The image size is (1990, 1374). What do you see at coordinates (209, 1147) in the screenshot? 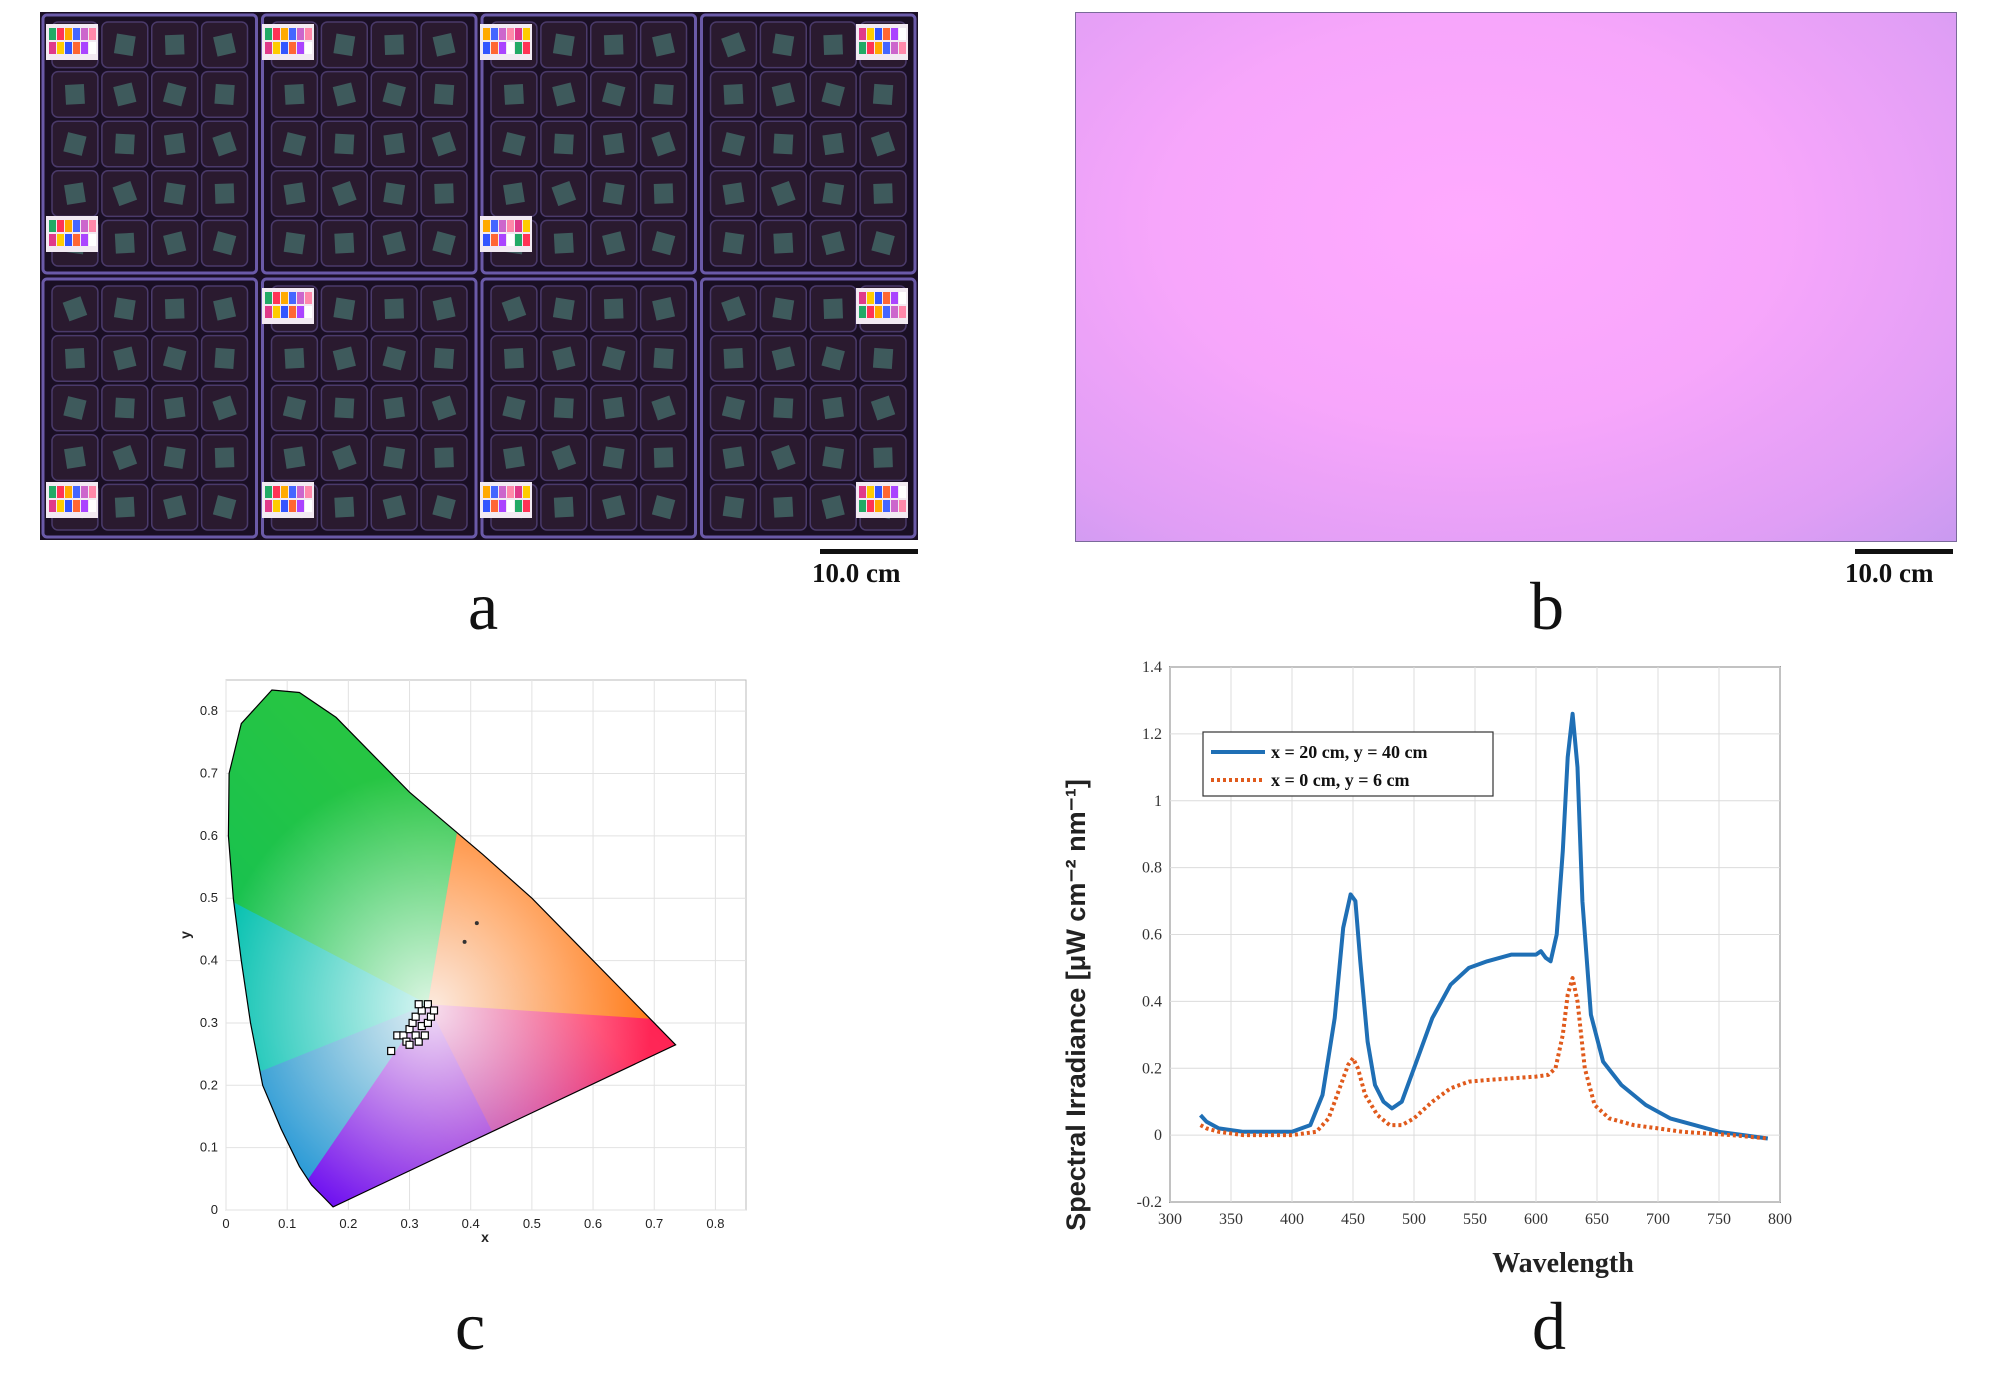
I see `y-tick-label: 0.1` at bounding box center [209, 1147].